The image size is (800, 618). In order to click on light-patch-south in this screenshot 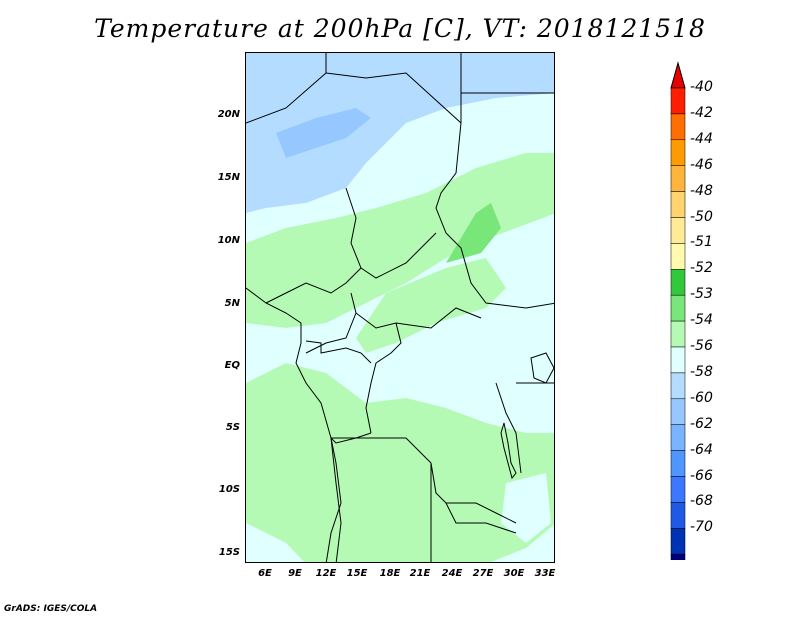, I will do `click(275, 547)`.